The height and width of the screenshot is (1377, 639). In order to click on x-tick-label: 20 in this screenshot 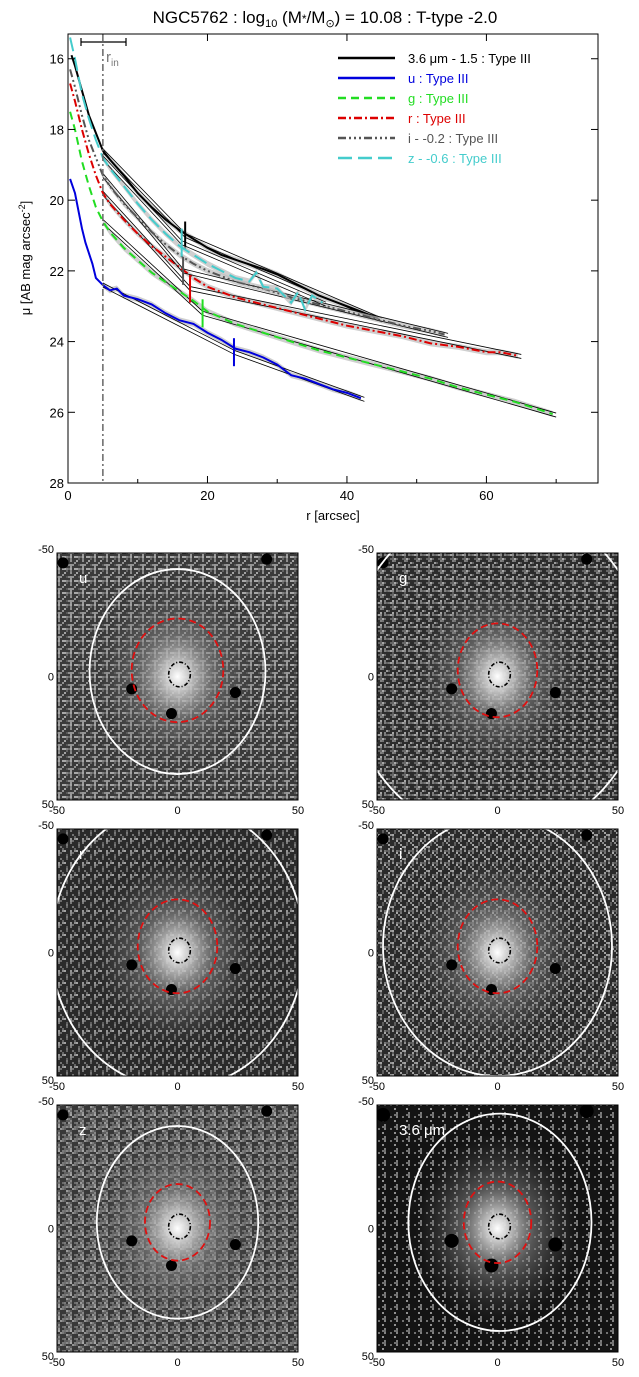, I will do `click(207, 495)`.